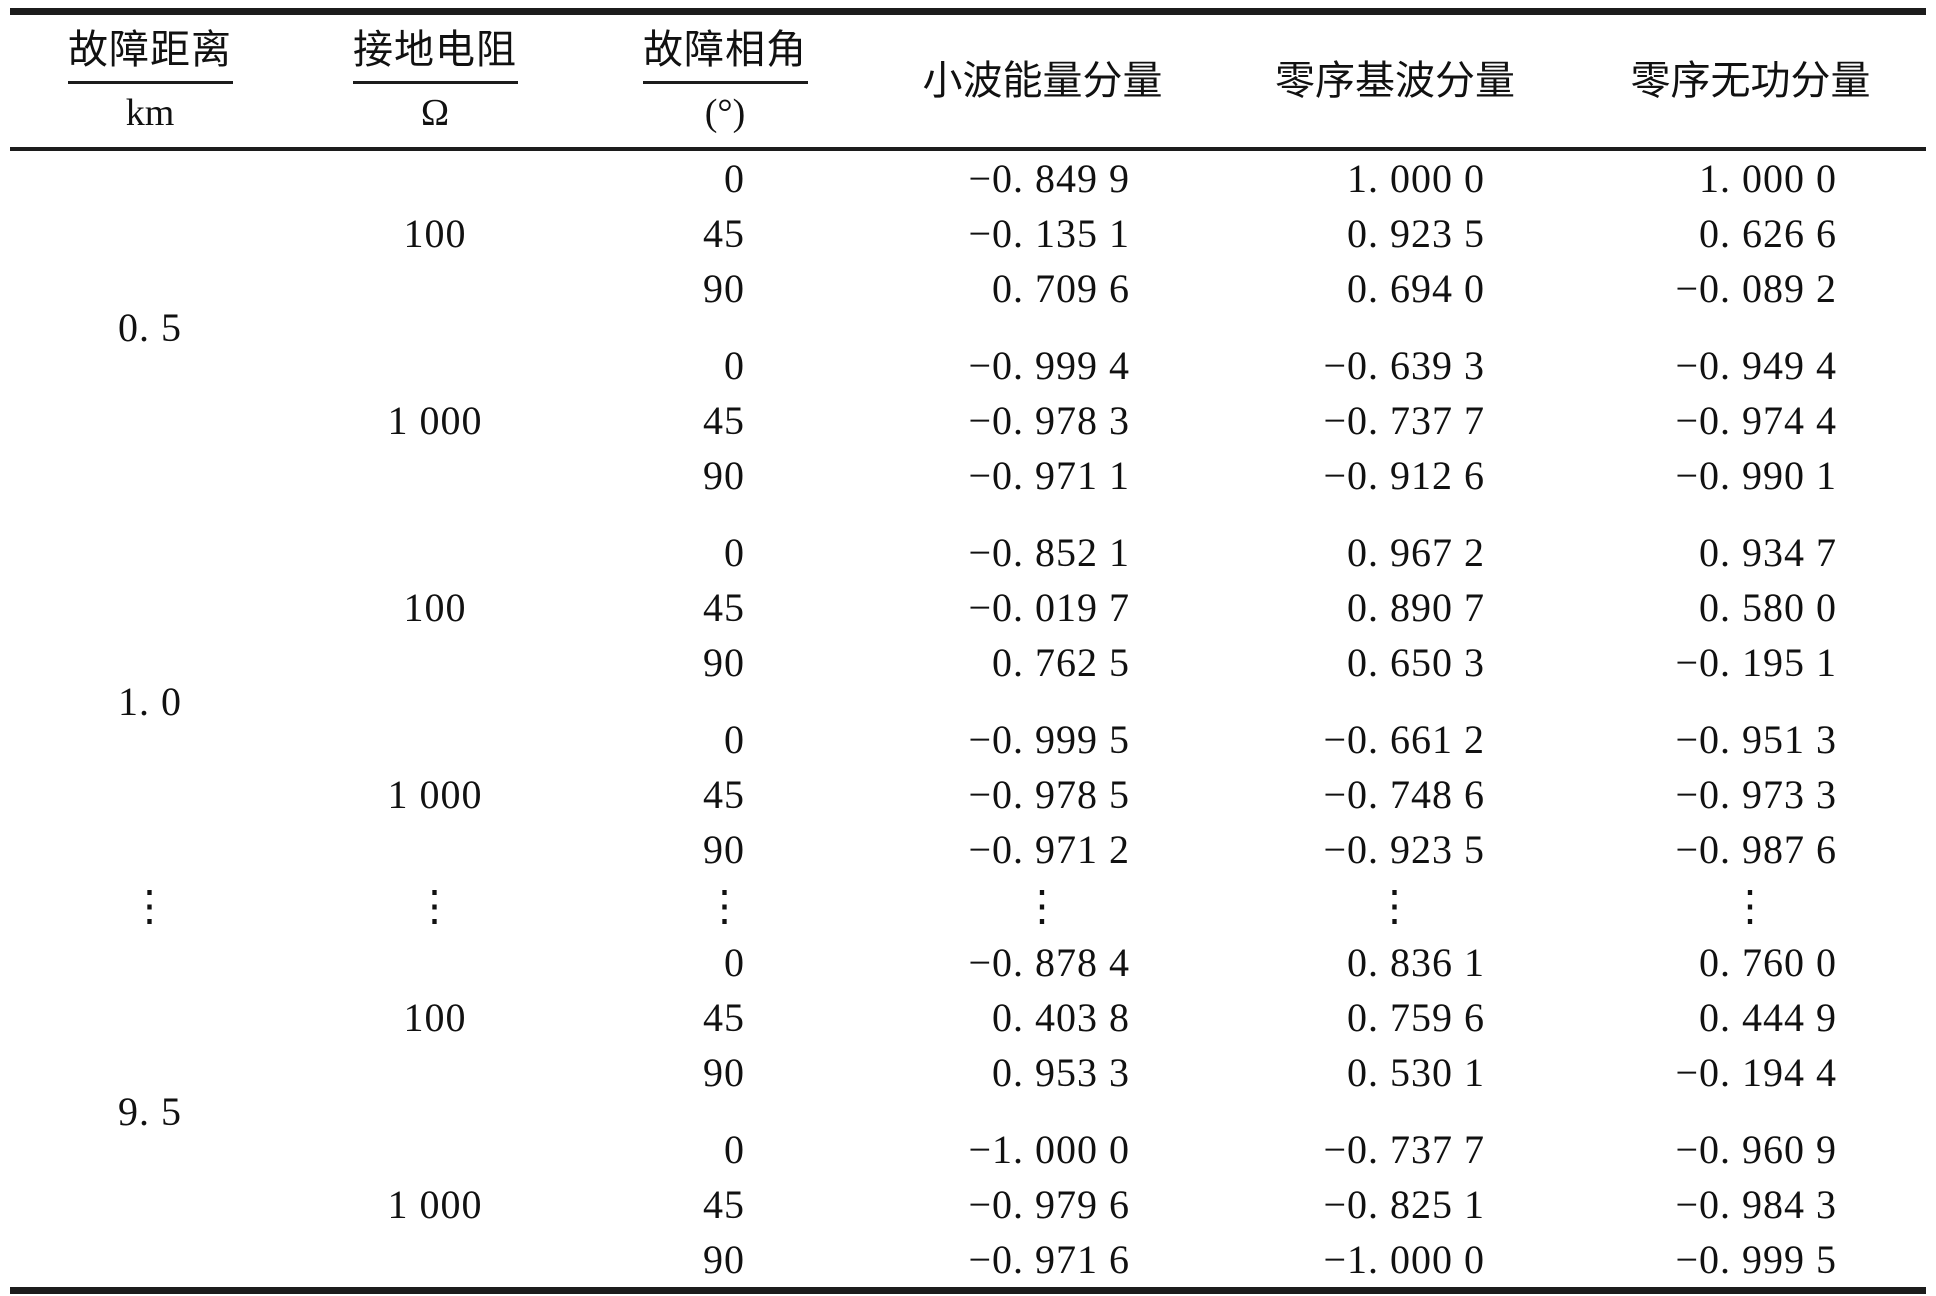 The width and height of the screenshot is (1936, 1296). Describe the element at coordinates (1404, 1204) in the screenshot. I see `zero-seq-fundamental-cell: −0. 825 1` at that location.